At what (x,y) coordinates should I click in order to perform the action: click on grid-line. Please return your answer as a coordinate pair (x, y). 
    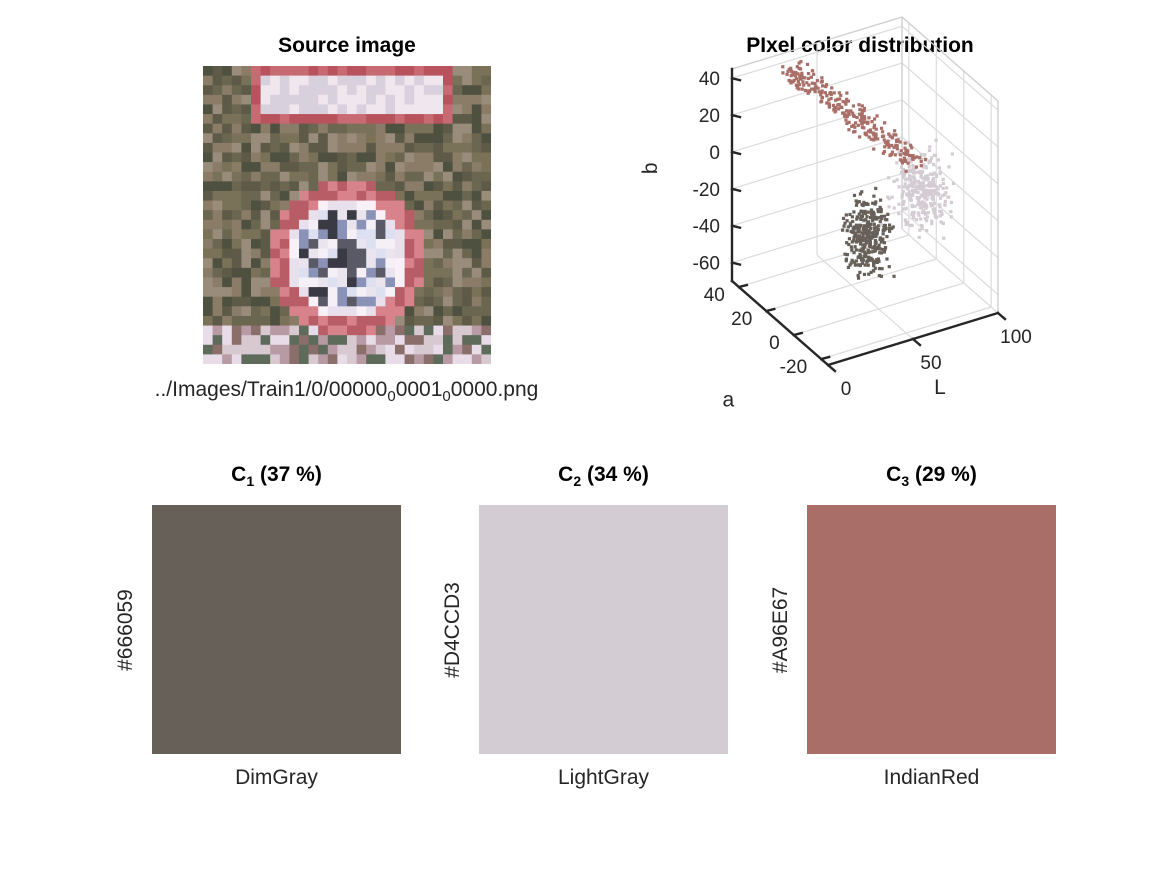
    Looking at the image, I should click on (817, 126).